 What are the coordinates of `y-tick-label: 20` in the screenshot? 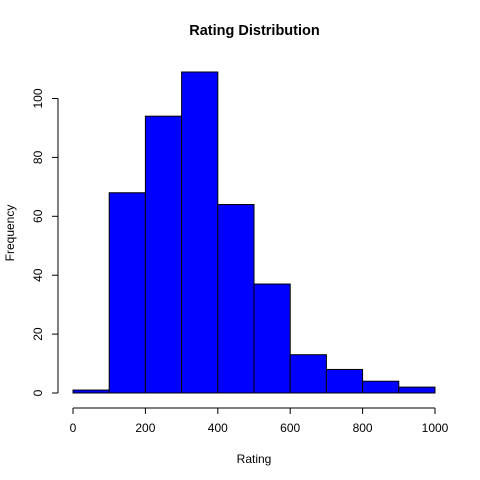 It's located at (38, 334).